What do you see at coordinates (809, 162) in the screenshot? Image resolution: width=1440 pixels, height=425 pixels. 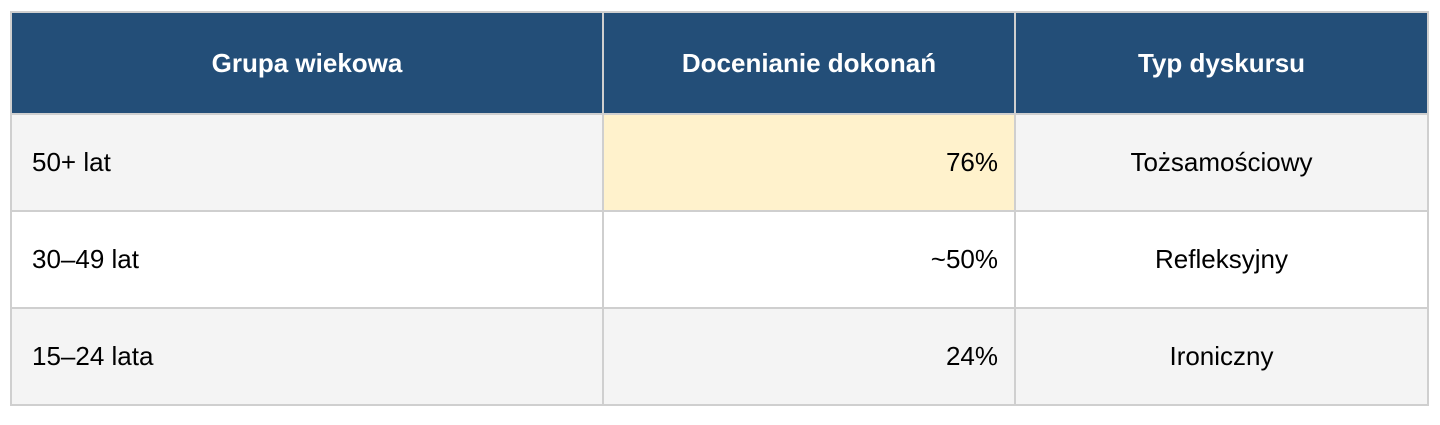 I see `cell-appreciation: 76%` at bounding box center [809, 162].